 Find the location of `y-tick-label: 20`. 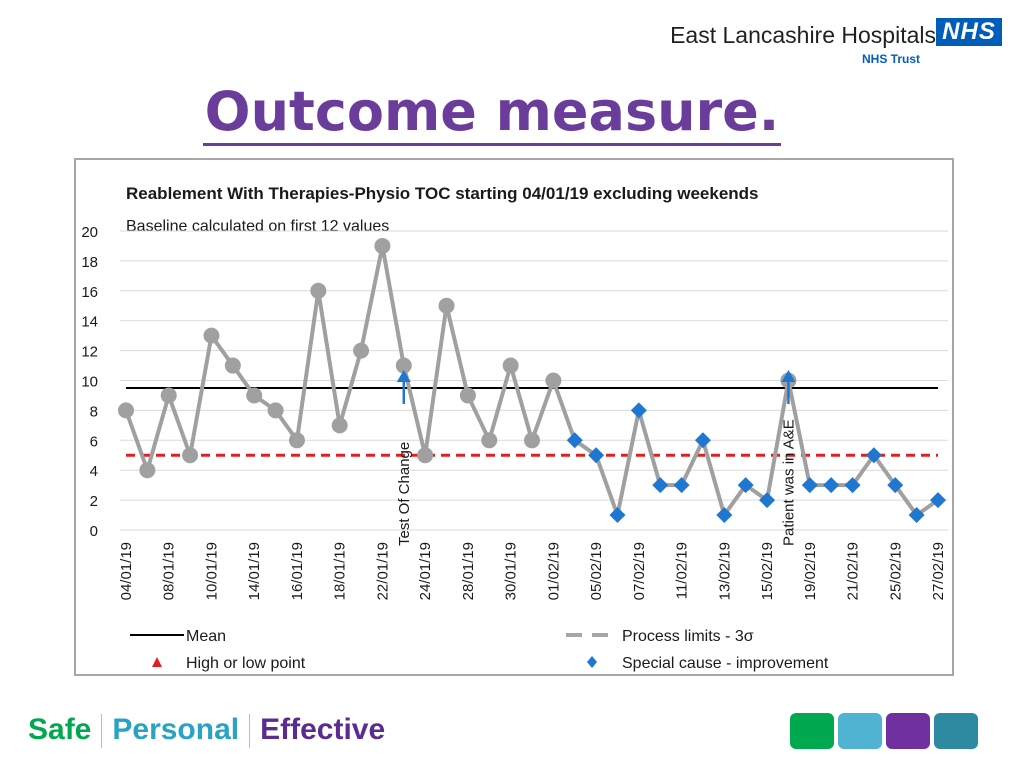

y-tick-label: 20 is located at coordinates (89, 232).